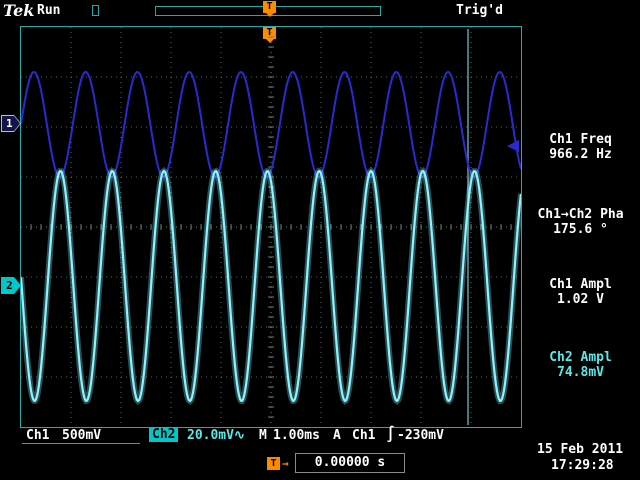 This screenshot has height=480, width=640. I want to click on trigger-level-arrow-icon, so click(513, 146).